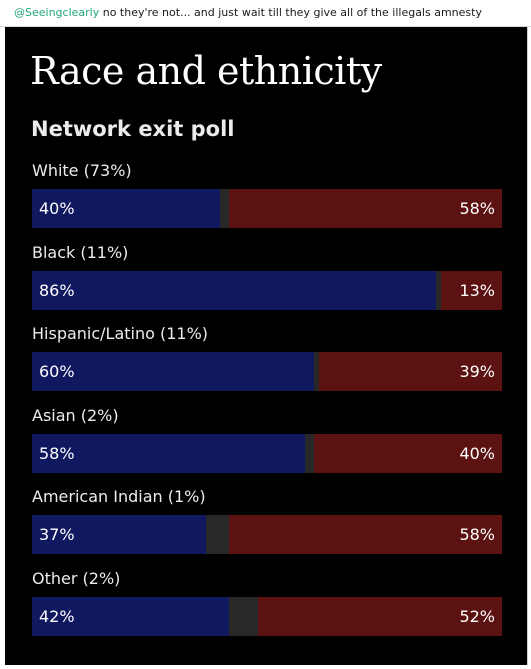 The height and width of the screenshot is (669, 531). Describe the element at coordinates (57, 208) in the screenshot. I see `value-label-first: 40%` at that location.